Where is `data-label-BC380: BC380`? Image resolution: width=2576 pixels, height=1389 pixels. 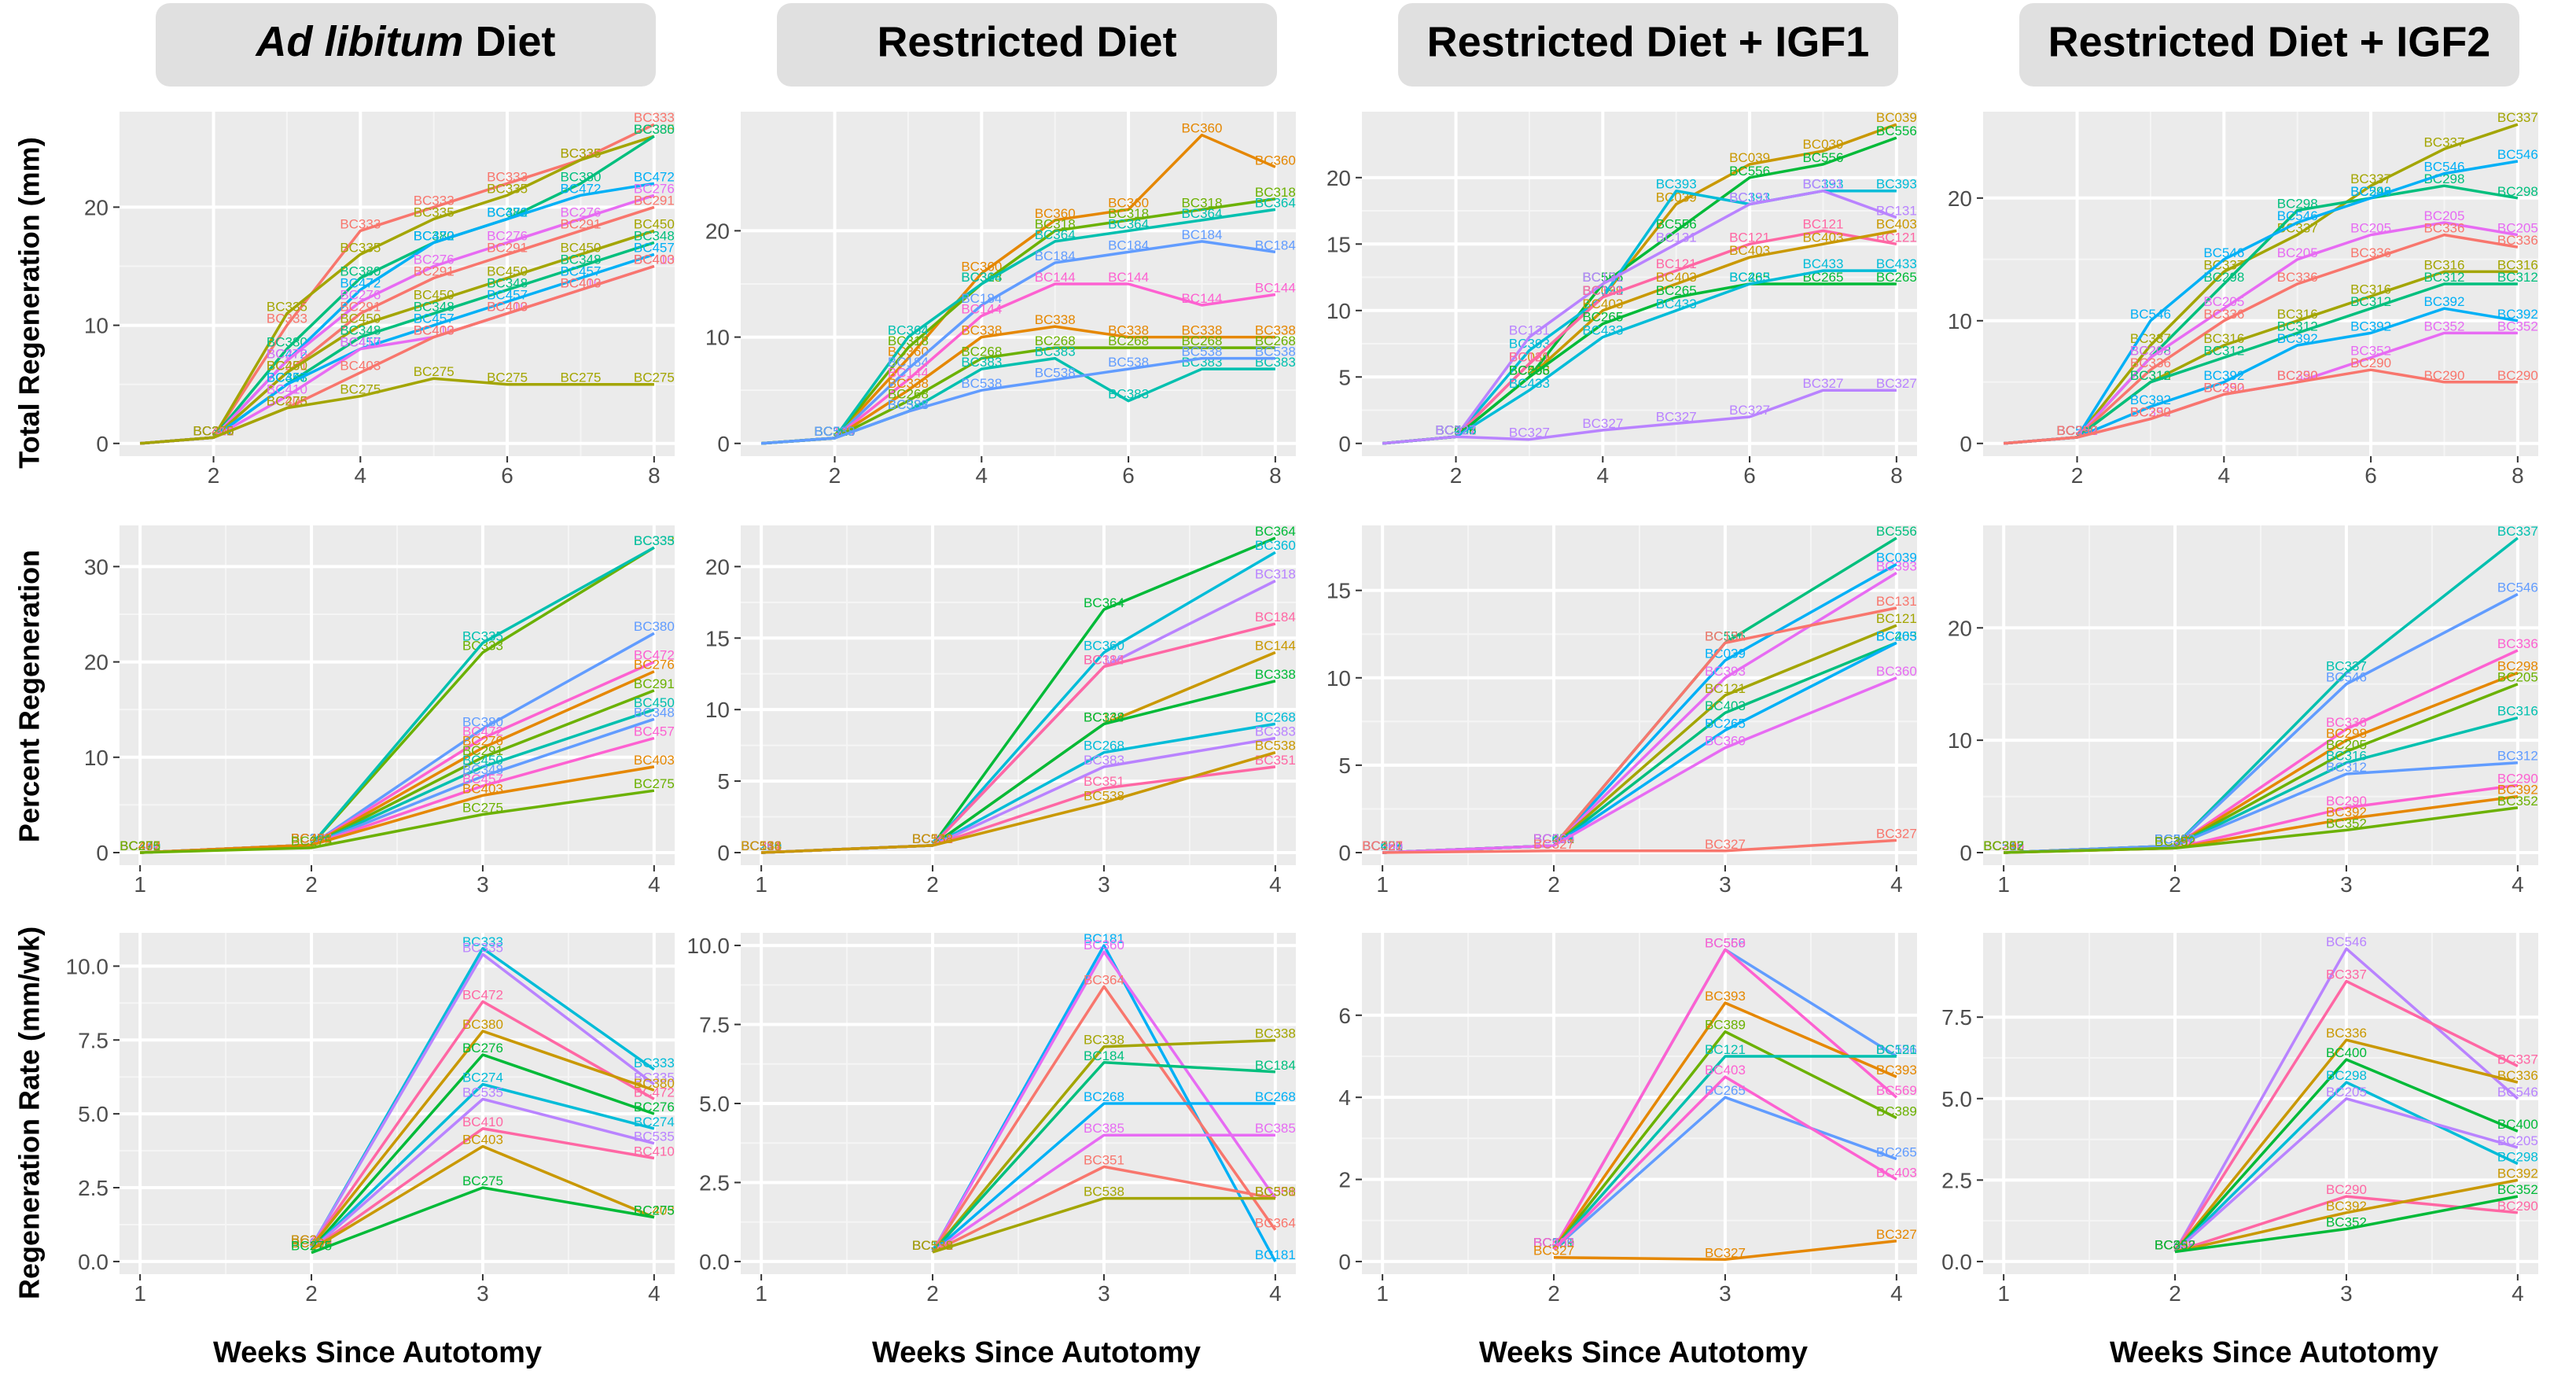
data-label-BC380: BC380 is located at coordinates (654, 627).